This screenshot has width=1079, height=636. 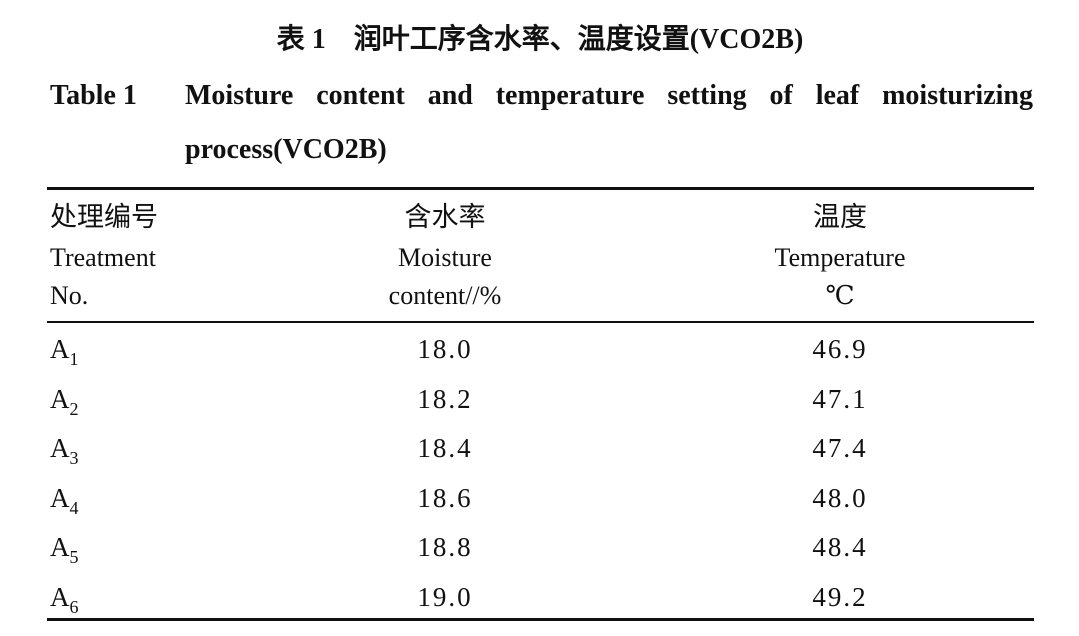 I want to click on table-label: Table 1, so click(x=93, y=95).